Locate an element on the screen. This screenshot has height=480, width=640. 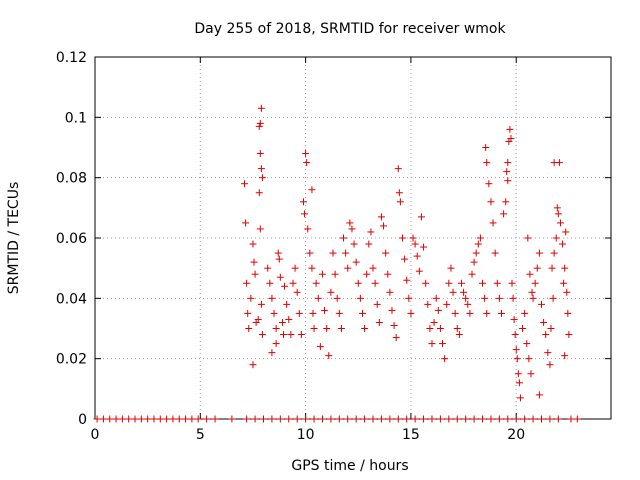
x-tick-label: 15 is located at coordinates (411, 435).